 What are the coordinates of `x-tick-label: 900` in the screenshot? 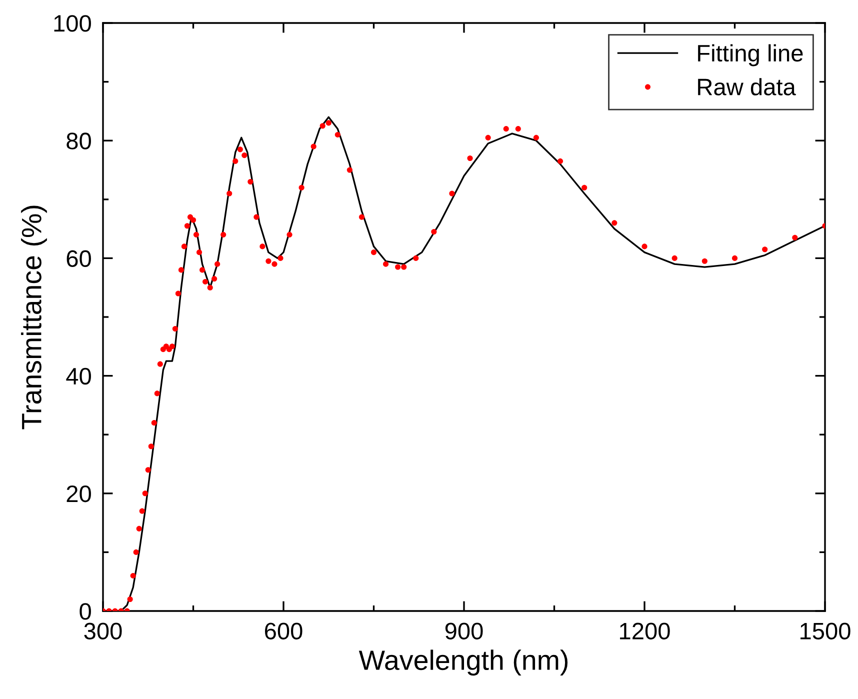 It's located at (464, 631).